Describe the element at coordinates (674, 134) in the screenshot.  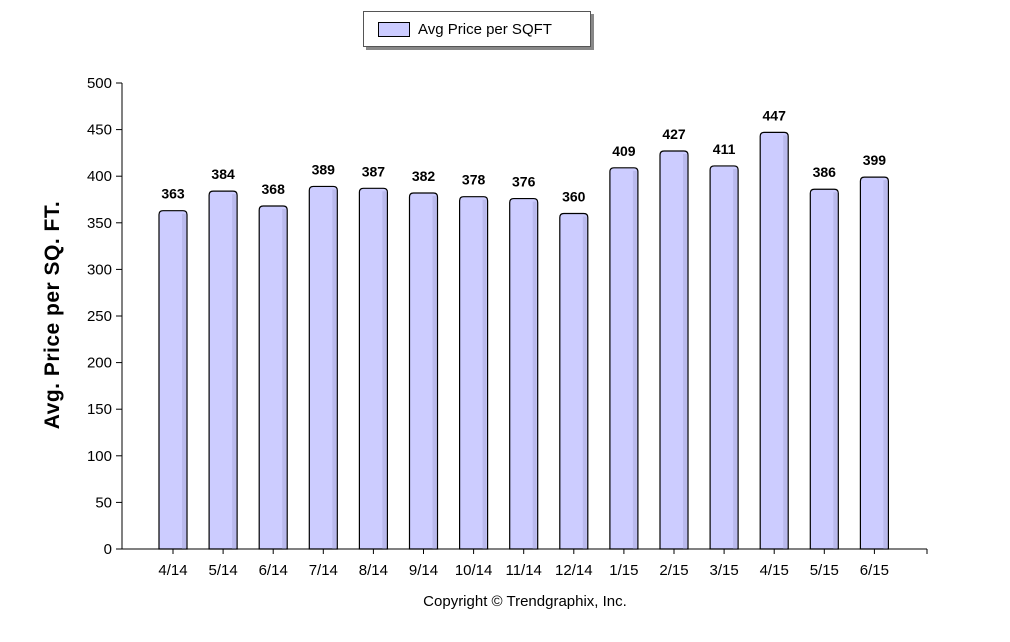
I see `data-label: 427` at that location.